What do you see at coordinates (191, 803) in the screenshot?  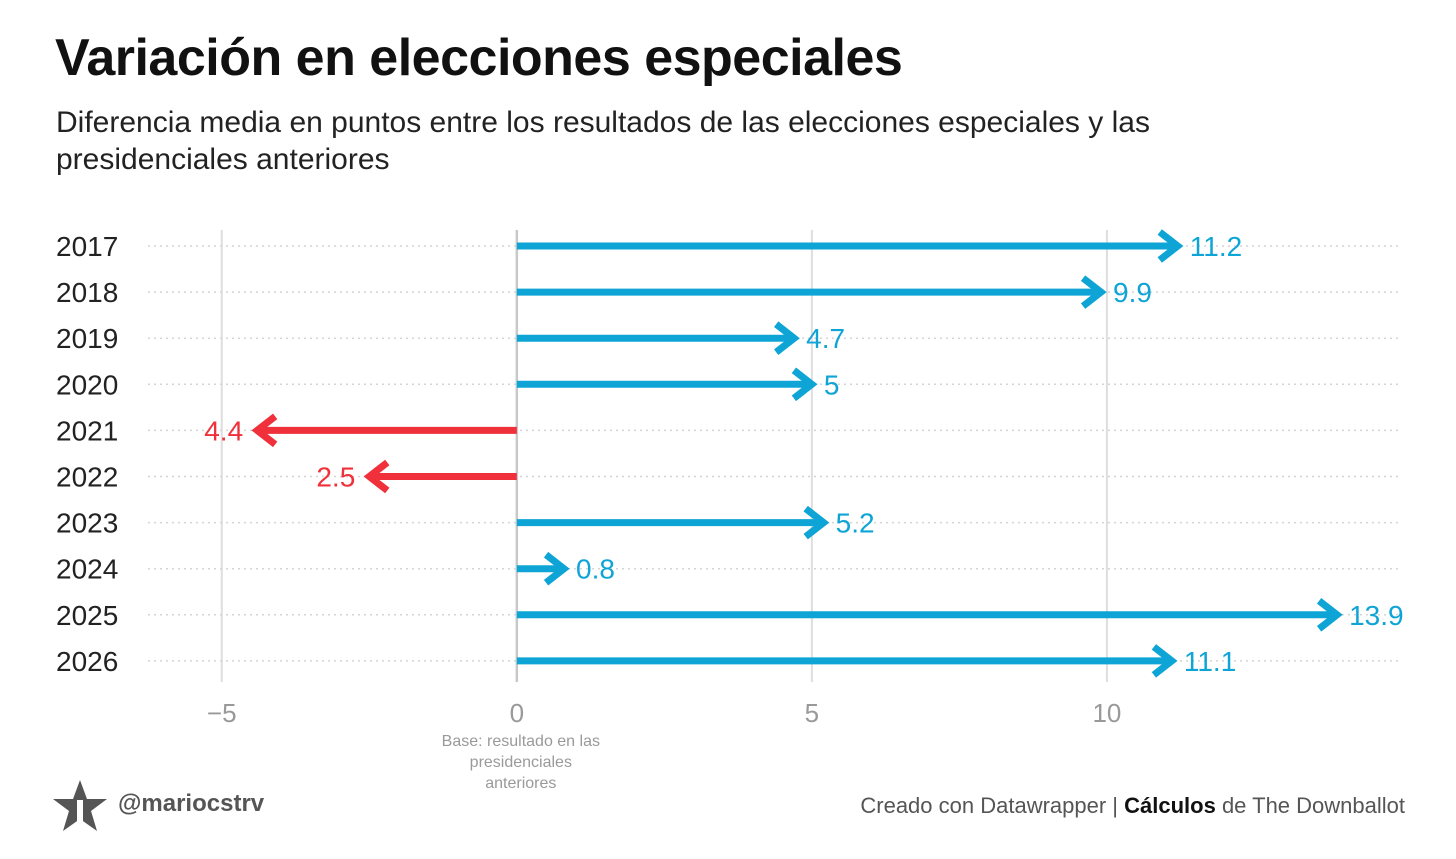 I see `author-handle: @mariocstrv` at bounding box center [191, 803].